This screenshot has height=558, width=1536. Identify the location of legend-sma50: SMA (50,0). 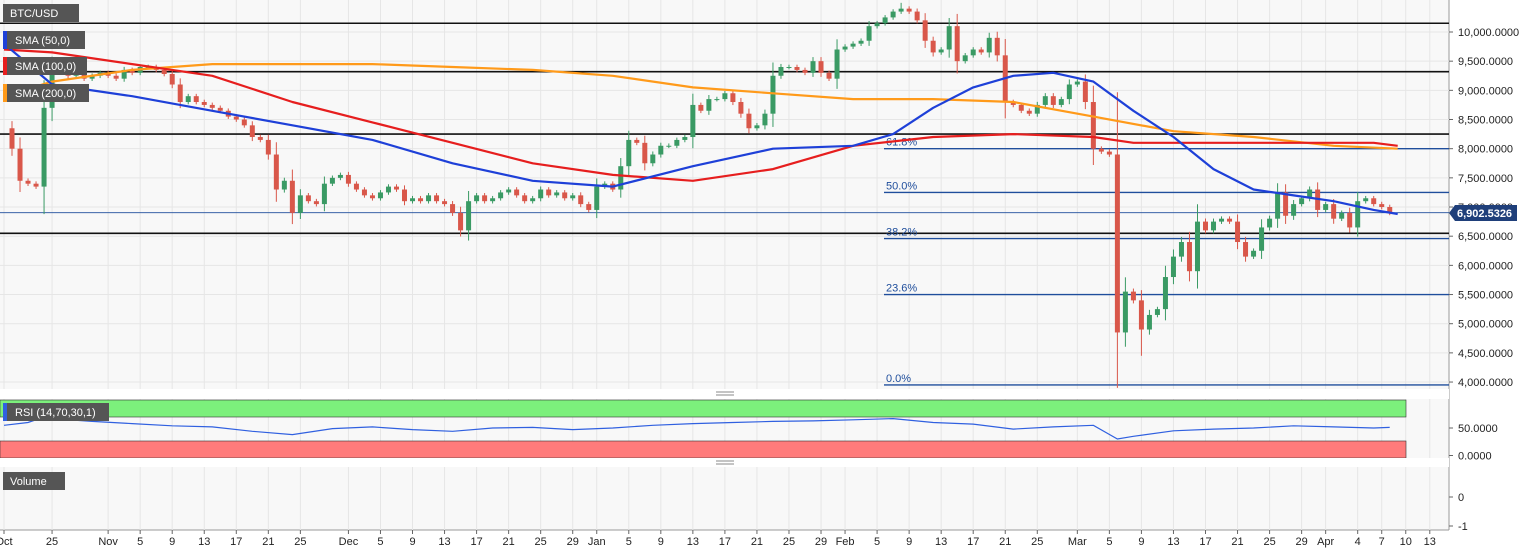
(44, 40).